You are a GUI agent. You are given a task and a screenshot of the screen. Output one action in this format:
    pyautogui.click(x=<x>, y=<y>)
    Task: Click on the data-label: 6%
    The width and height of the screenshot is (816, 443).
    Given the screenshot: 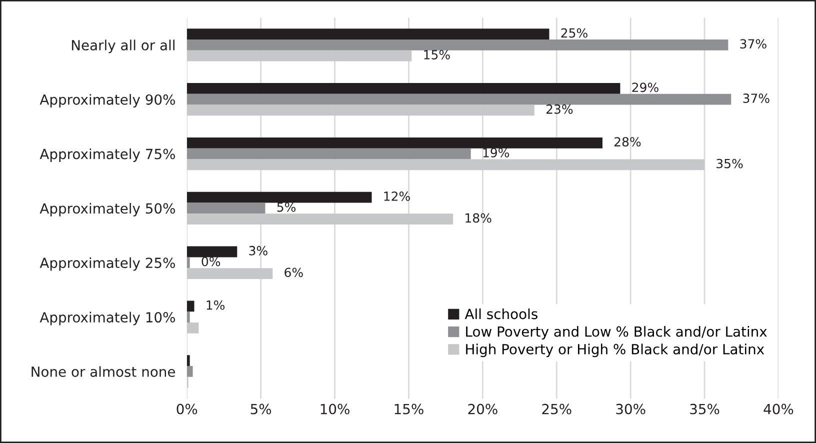 What is the action you would take?
    pyautogui.click(x=293, y=273)
    